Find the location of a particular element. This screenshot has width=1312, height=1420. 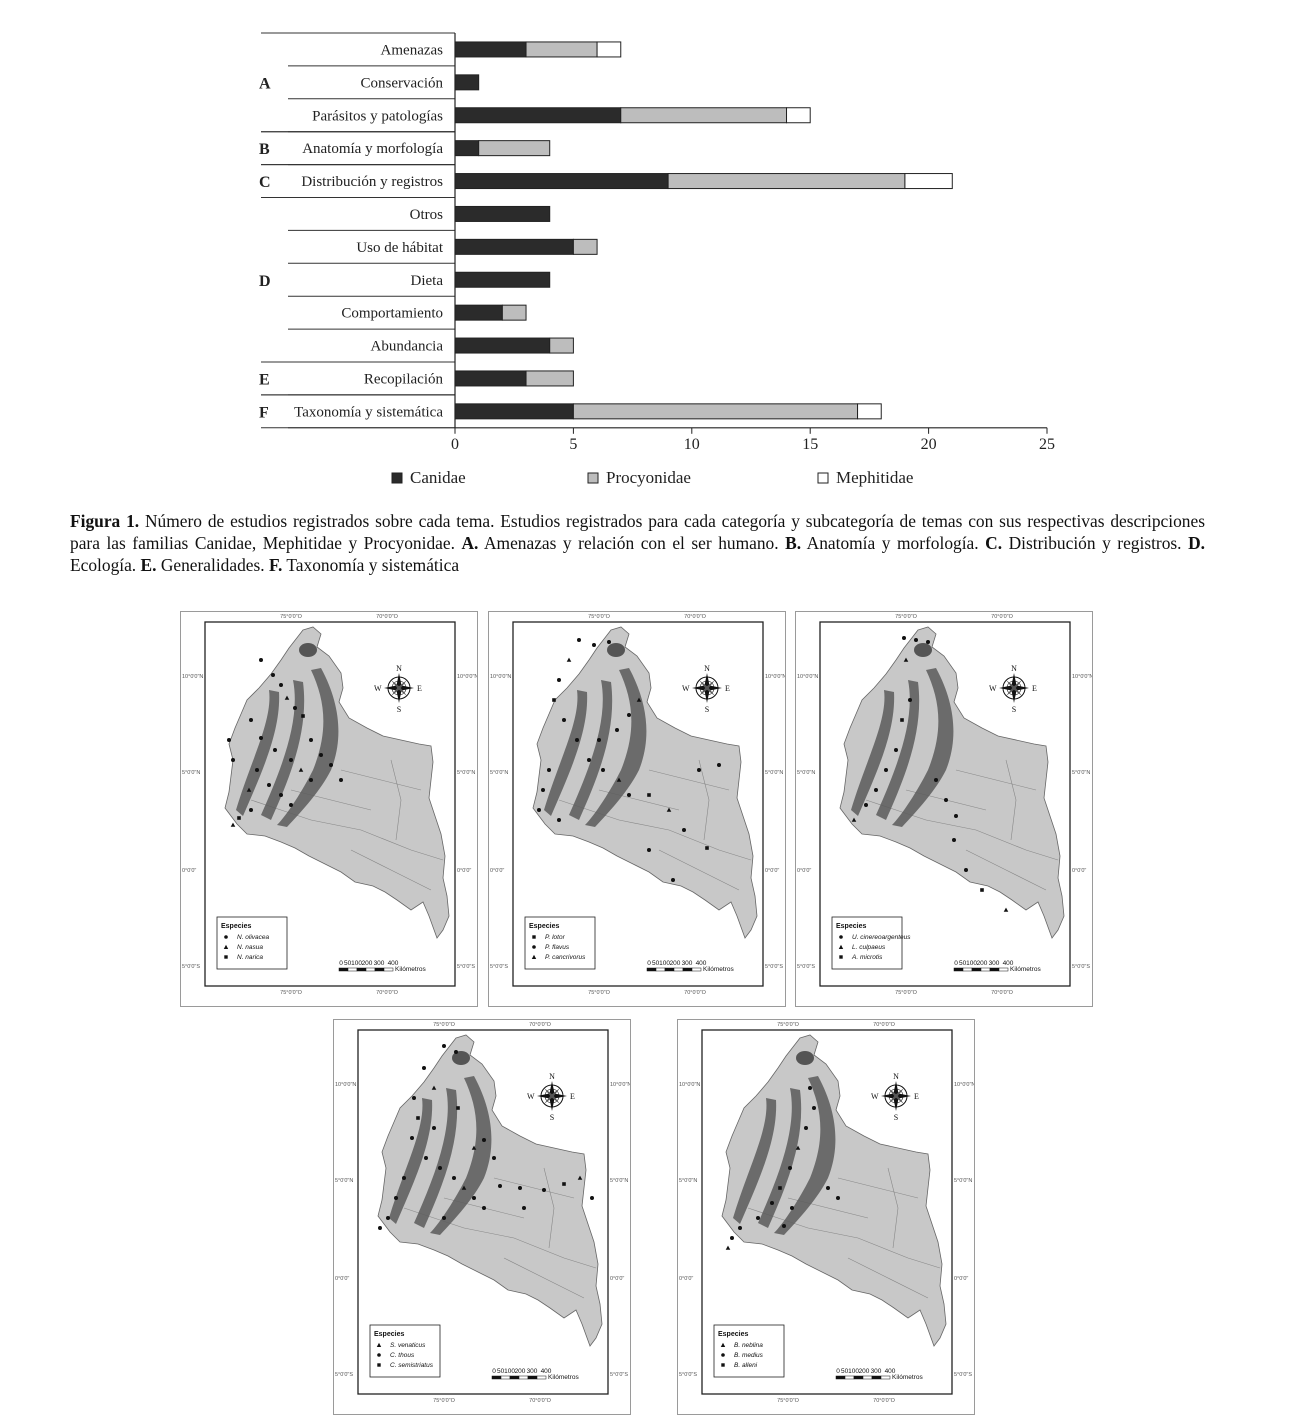

group-label-C: C is located at coordinates (265, 182).